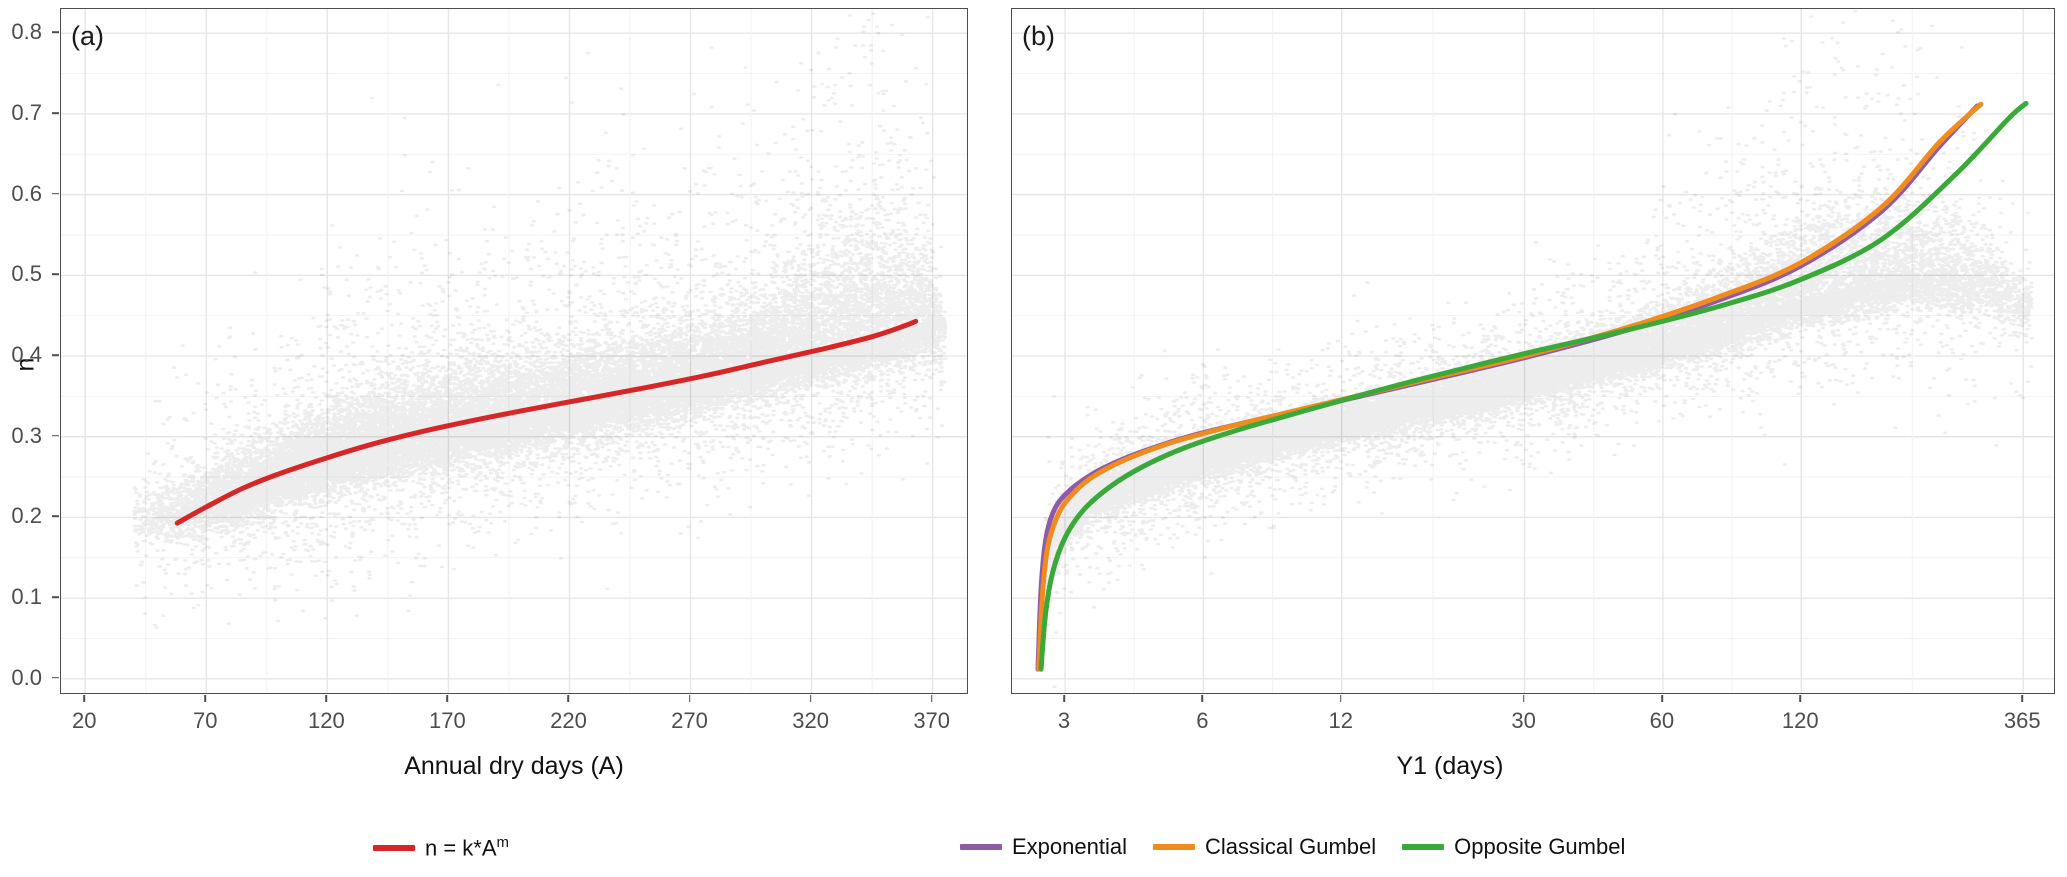 This screenshot has height=877, width=2067. I want to click on panel-a-y-tick: 0.2, so click(26, 516).